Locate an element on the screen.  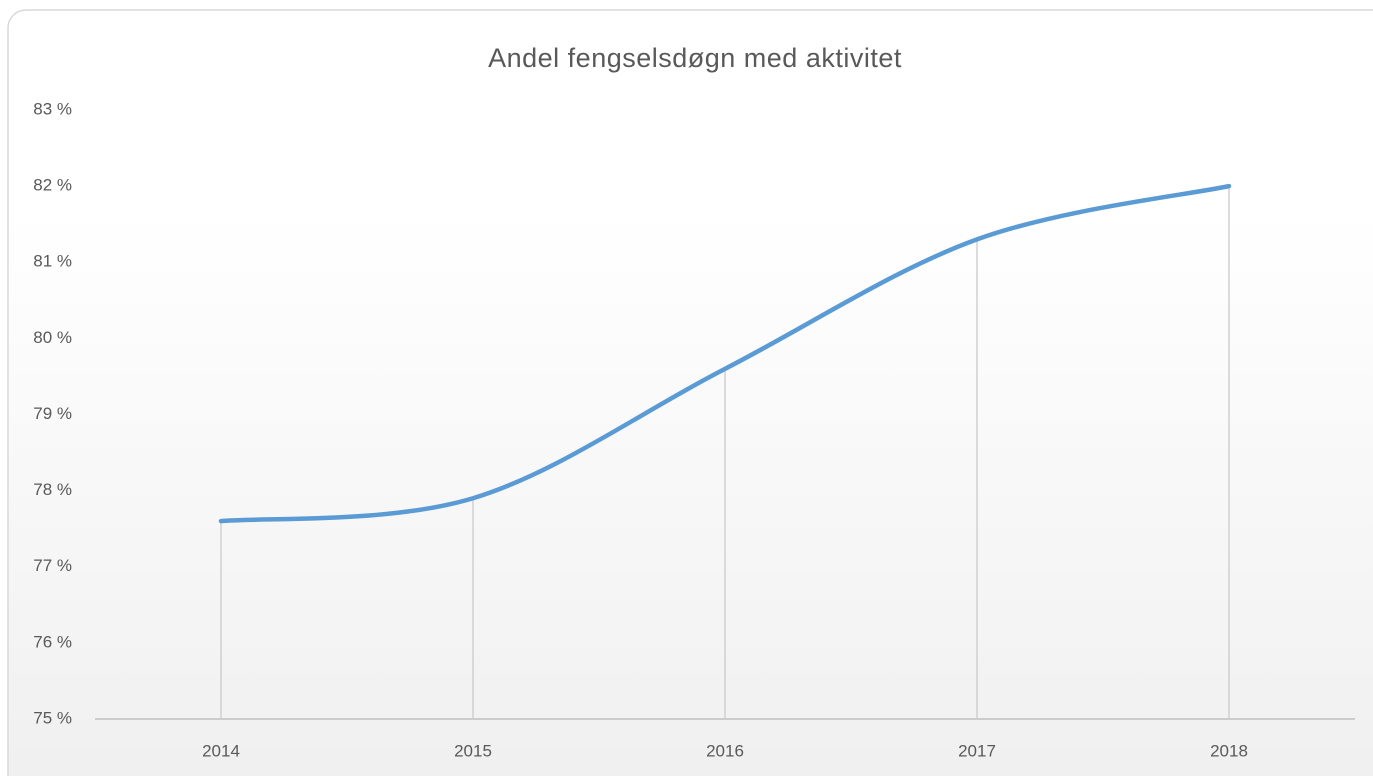
y-tick-label: 82 % is located at coordinates (52, 185).